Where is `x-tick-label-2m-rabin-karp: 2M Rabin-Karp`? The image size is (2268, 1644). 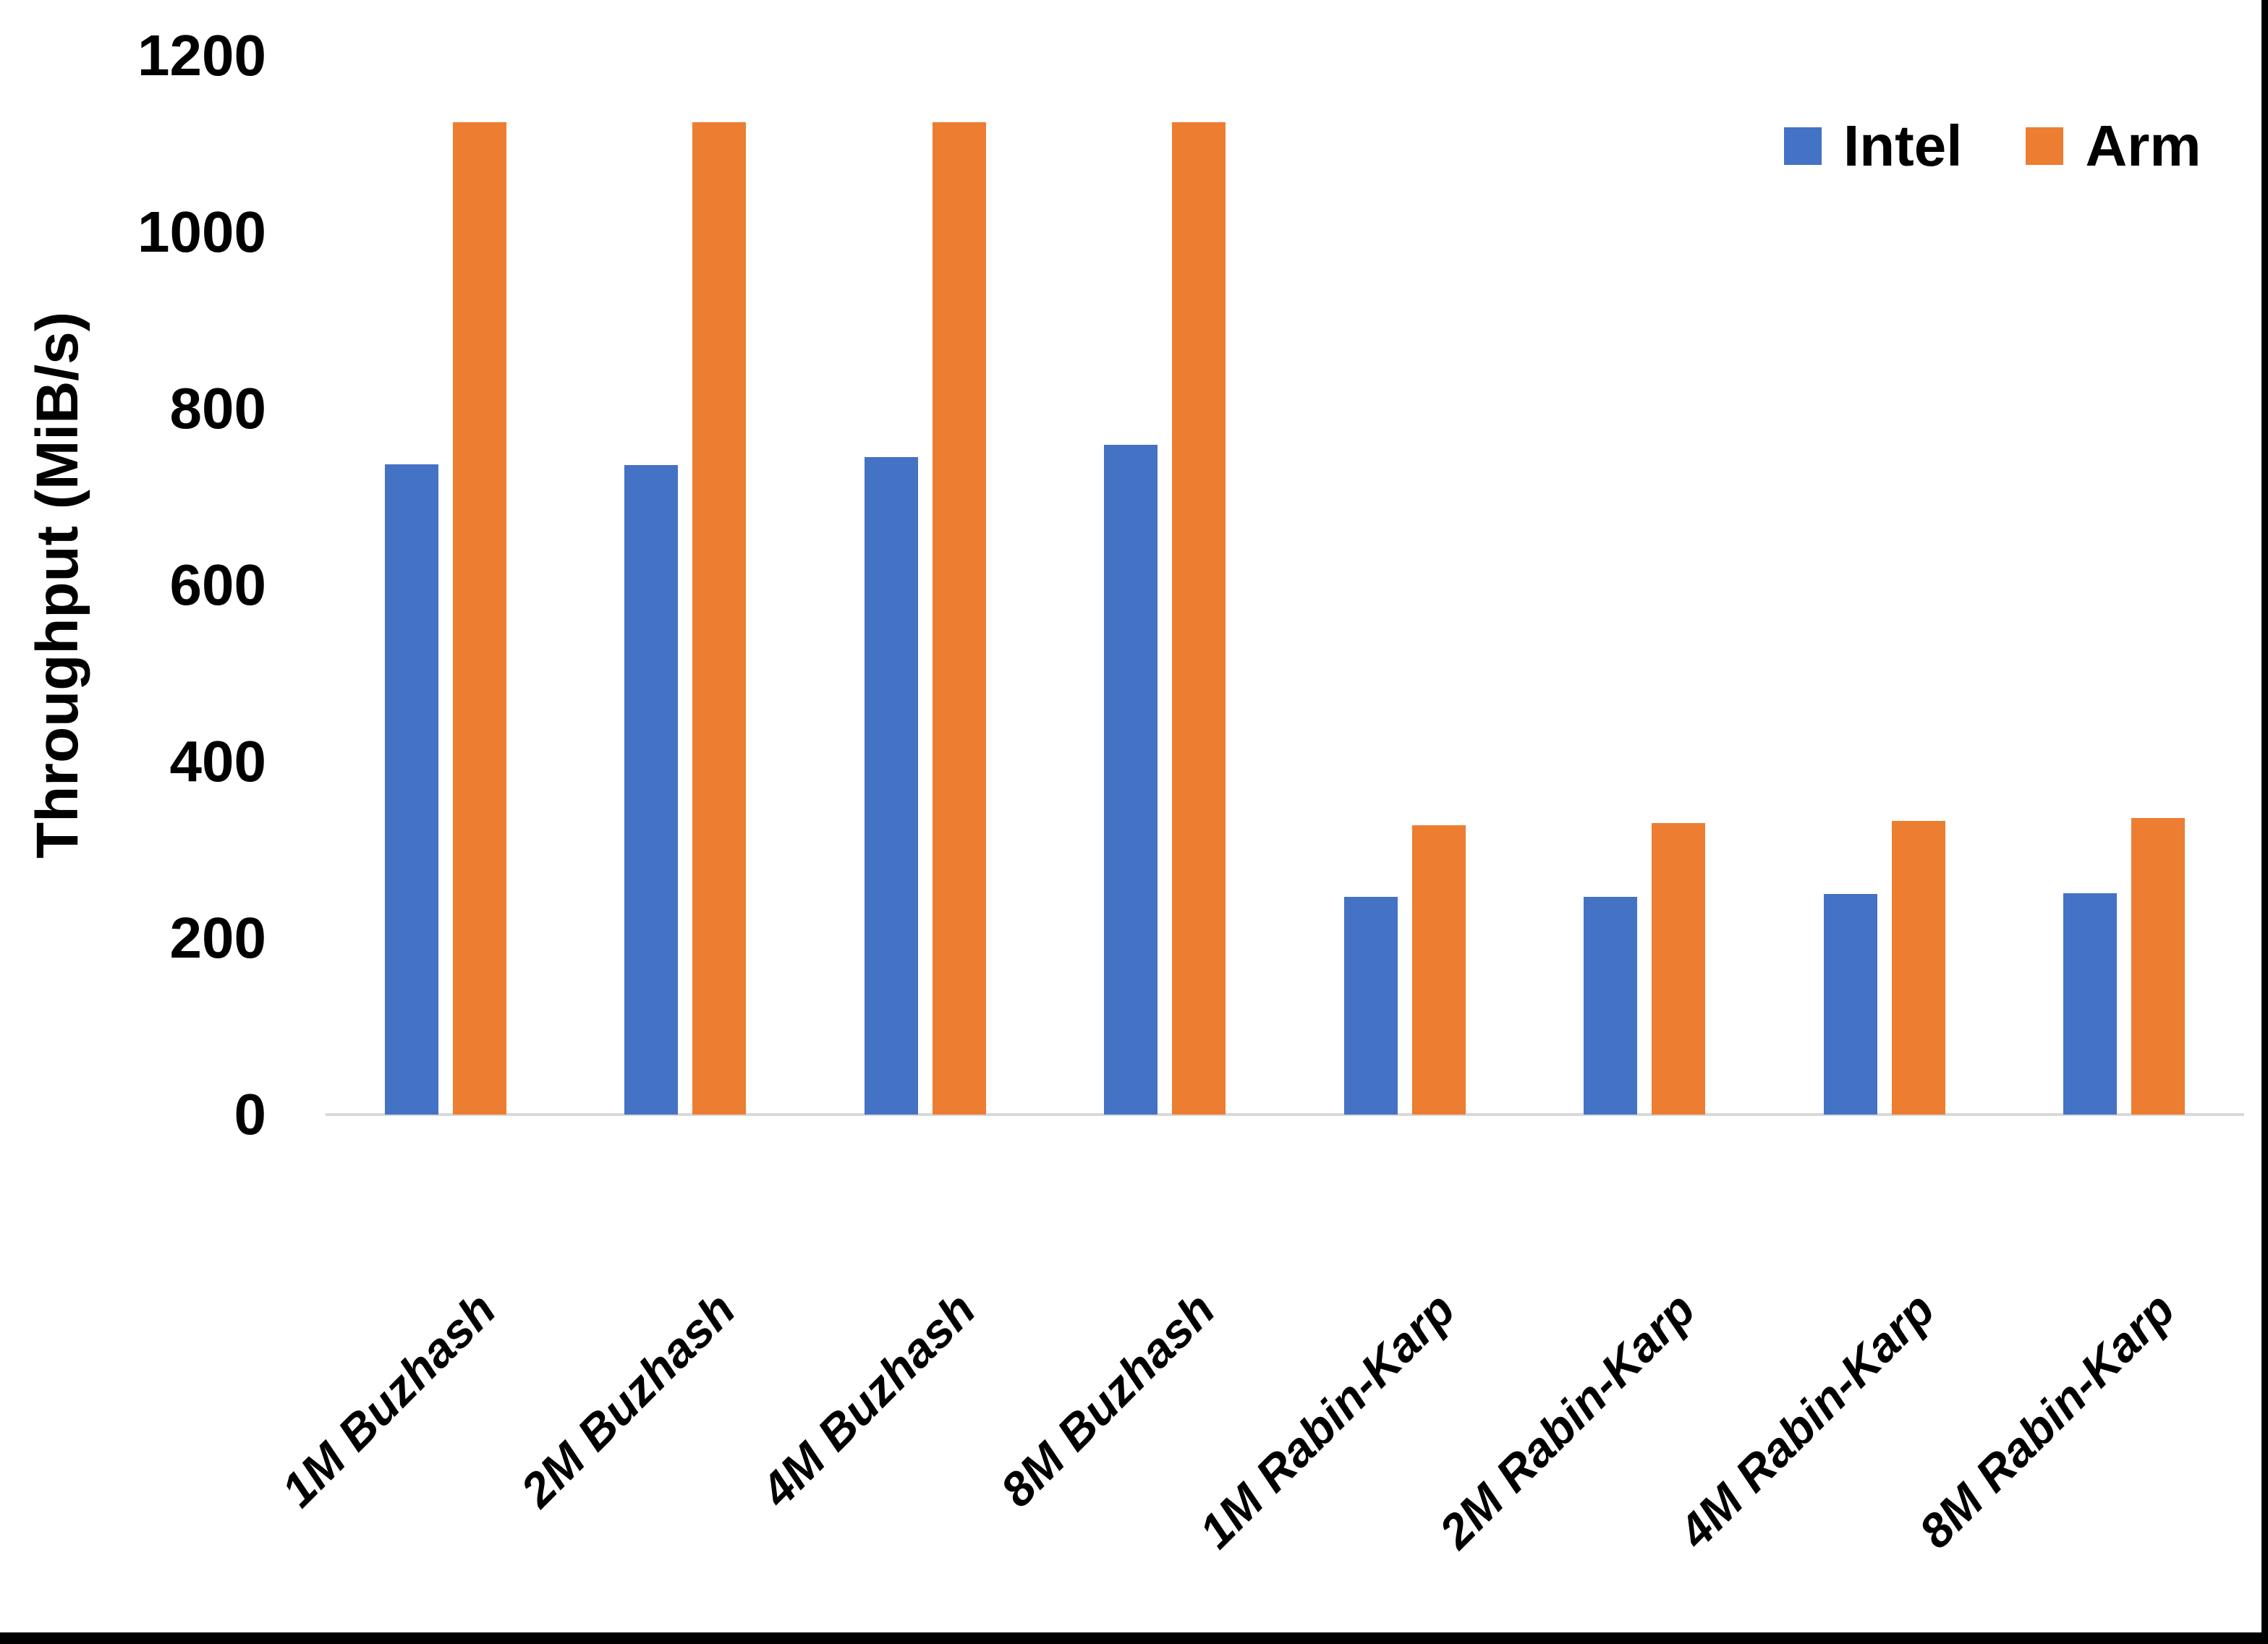
x-tick-label-2m-rabin-karp: 2M Rabin-Karp is located at coordinates (1566, 1420).